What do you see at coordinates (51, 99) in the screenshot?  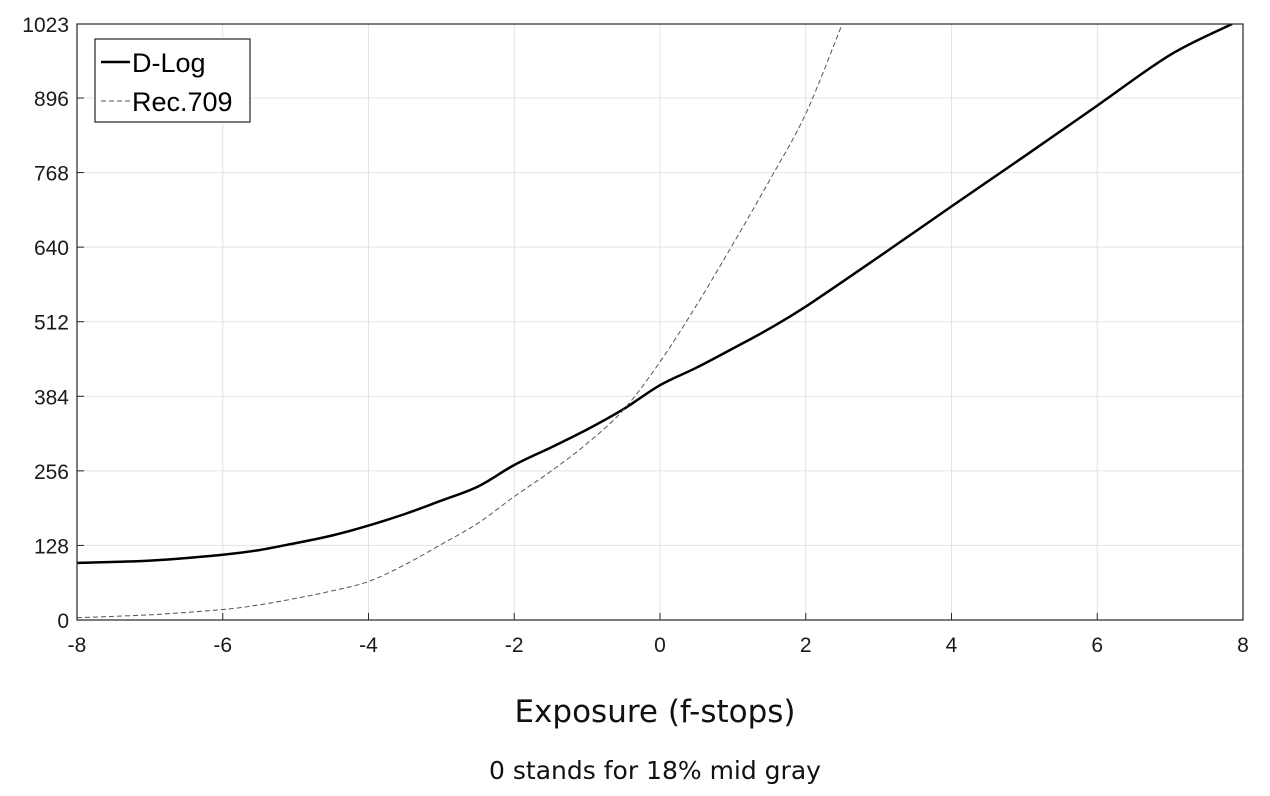 I see `y-tick-label: 896` at bounding box center [51, 99].